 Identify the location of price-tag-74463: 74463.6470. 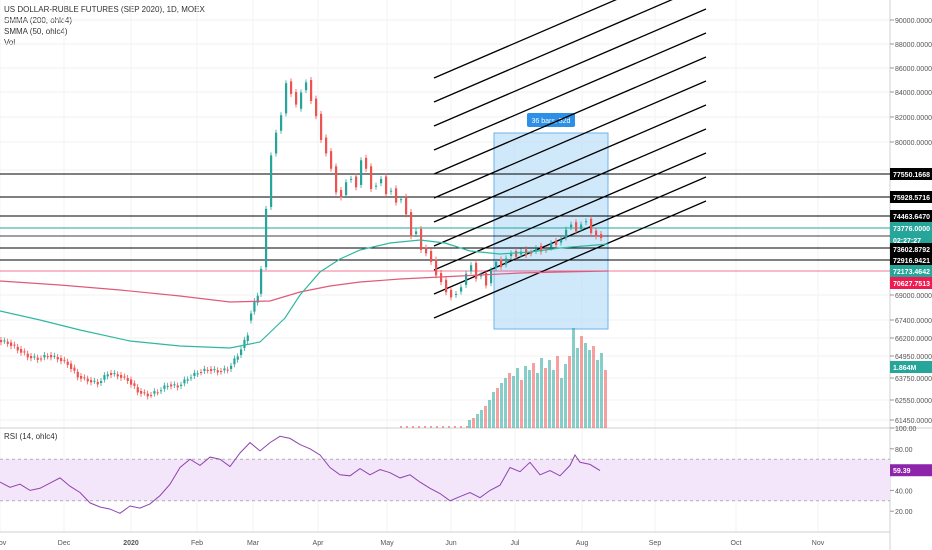
(911, 217).